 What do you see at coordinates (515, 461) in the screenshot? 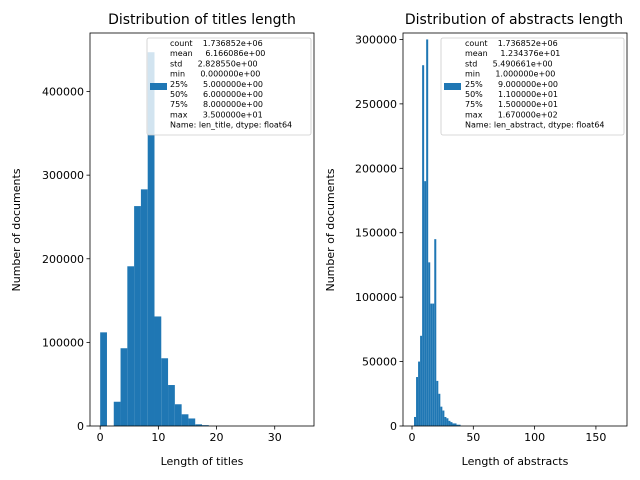
I see `x-axis-label: Length of abstracts` at bounding box center [515, 461].